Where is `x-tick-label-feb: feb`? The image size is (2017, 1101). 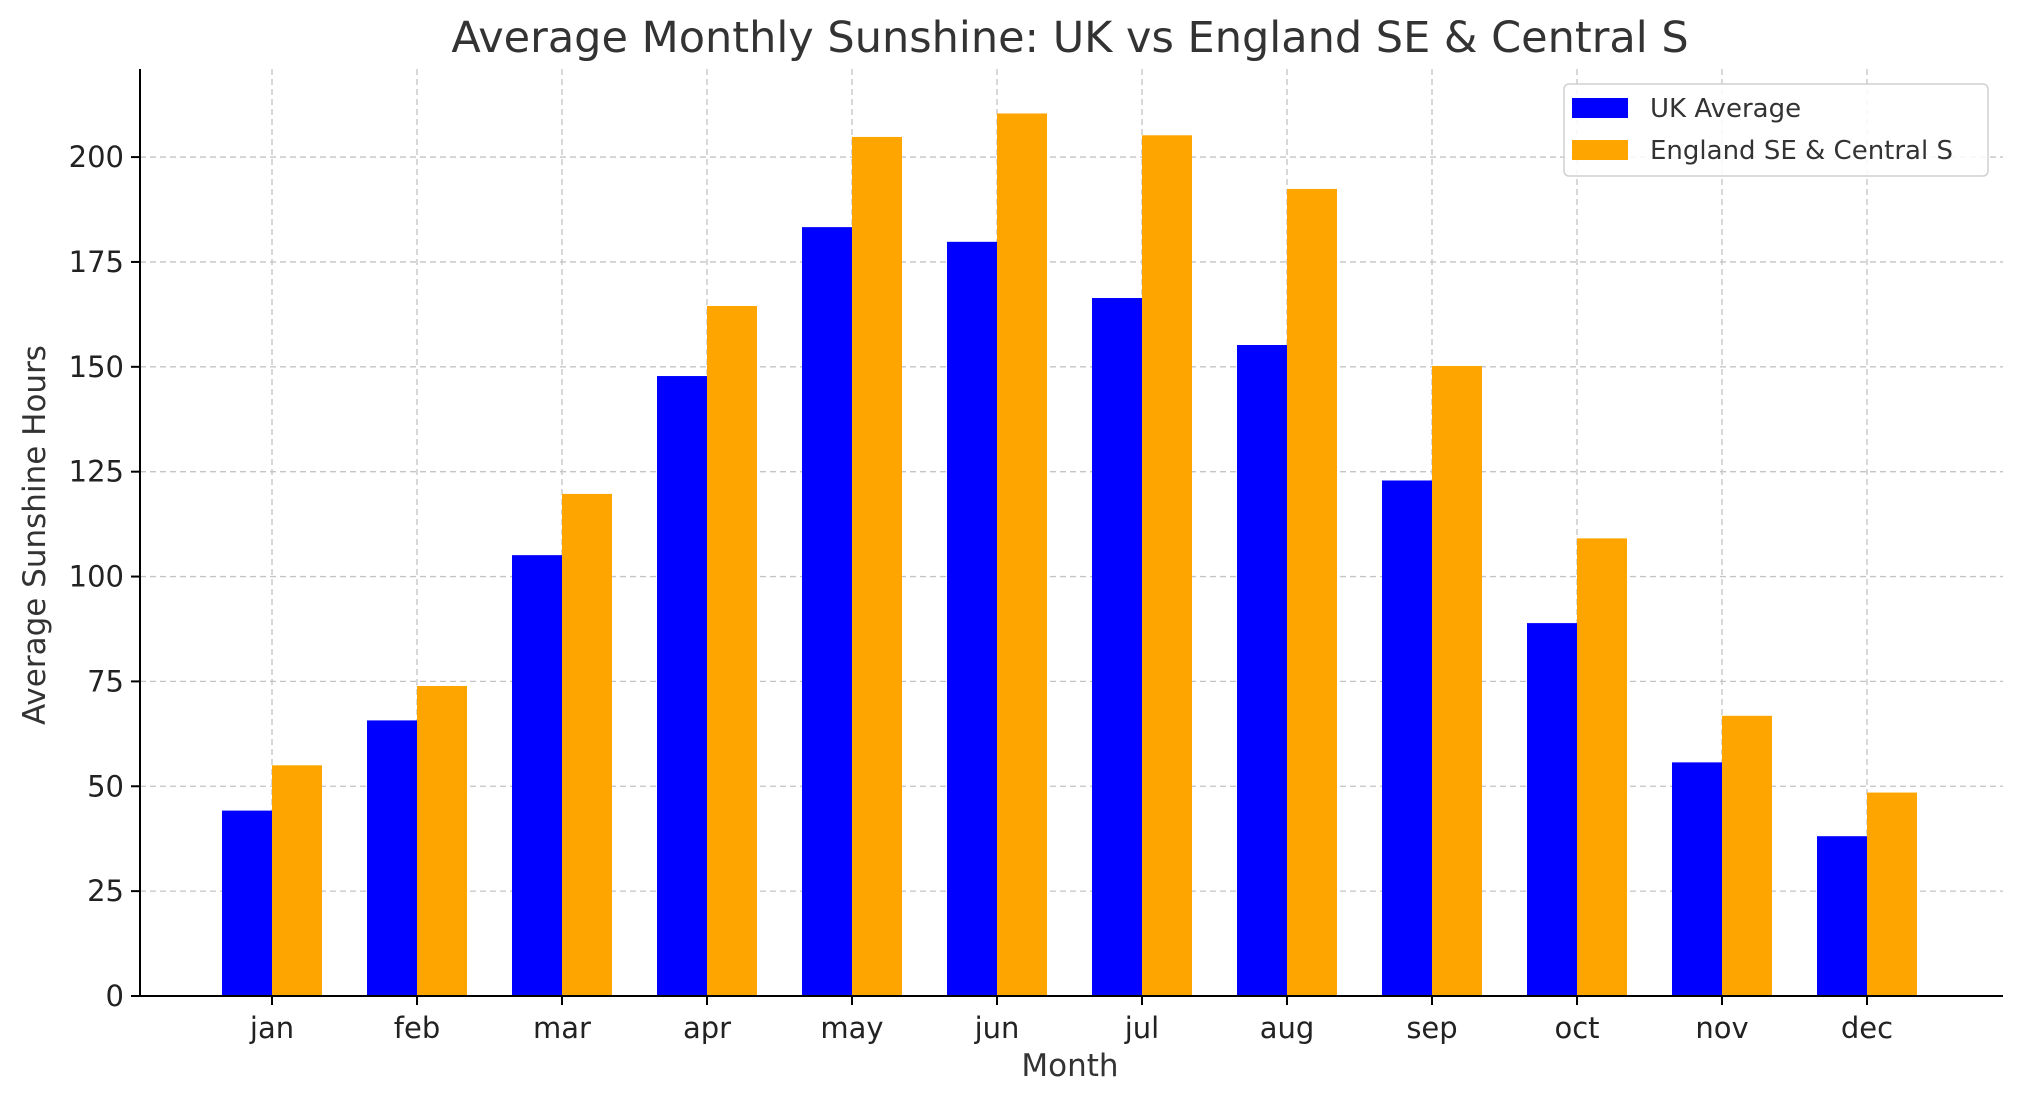
x-tick-label-feb: feb is located at coordinates (417, 1028).